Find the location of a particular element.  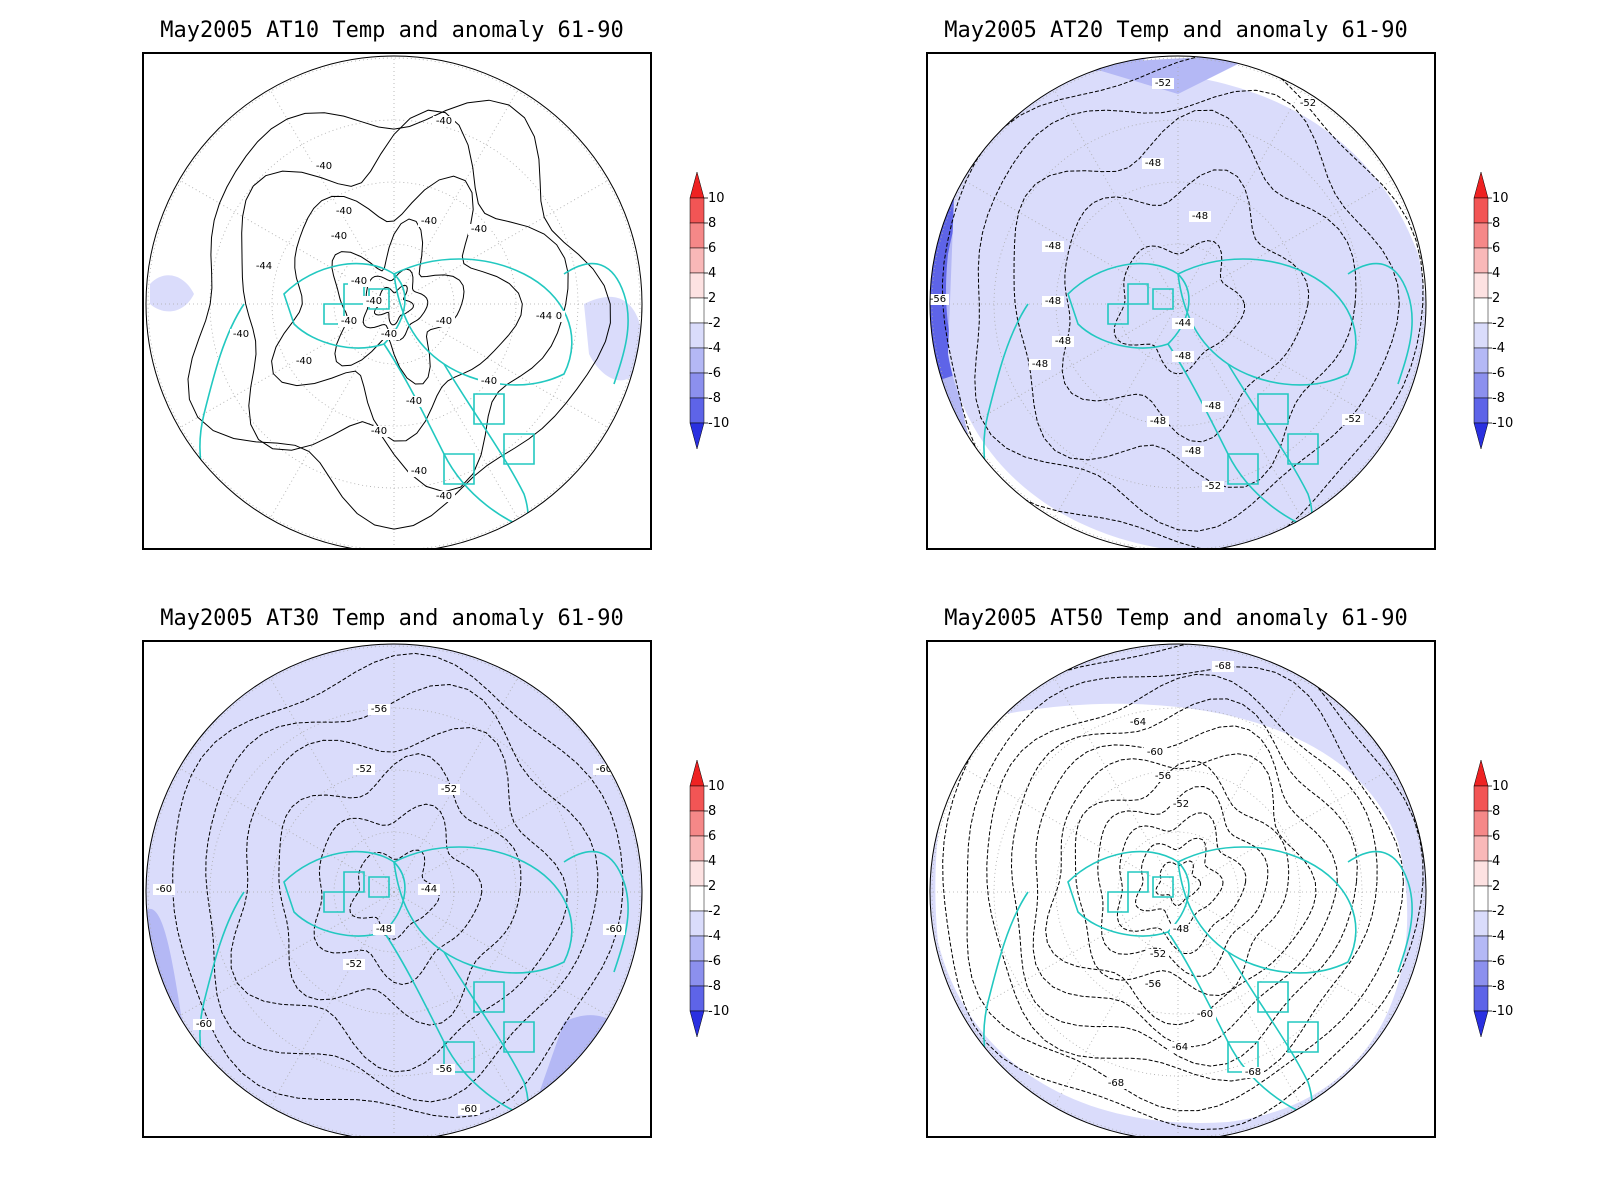

coastlines is located at coordinates (1198, 403).